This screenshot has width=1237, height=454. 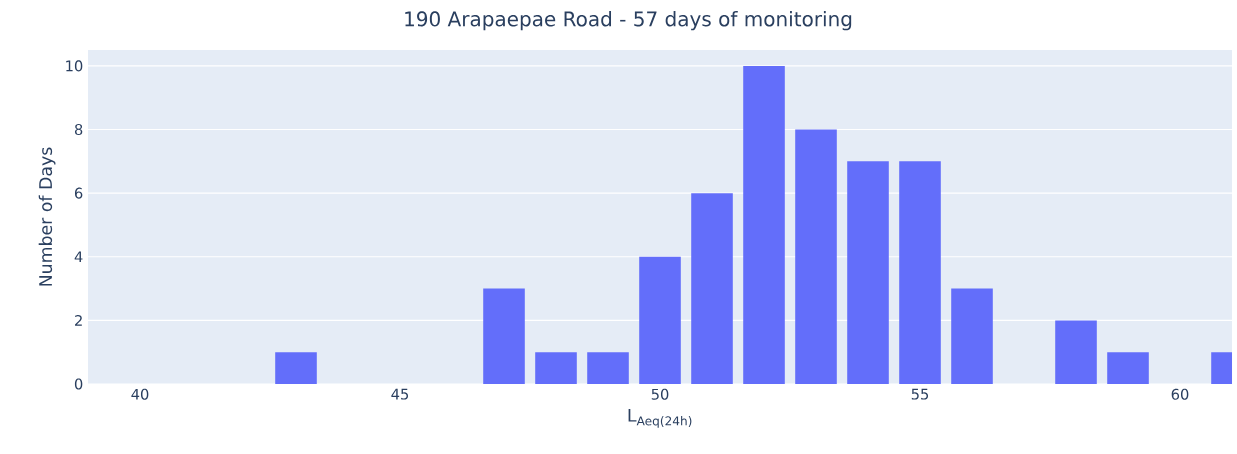 What do you see at coordinates (660, 394) in the screenshot?
I see `x-tick-label: 50` at bounding box center [660, 394].